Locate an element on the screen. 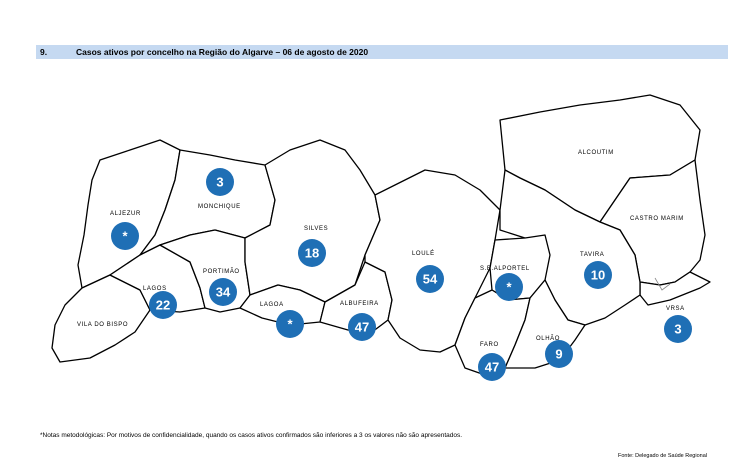 The height and width of the screenshot is (470, 730). label-monchique: MONCHIQUE is located at coordinates (219, 207).